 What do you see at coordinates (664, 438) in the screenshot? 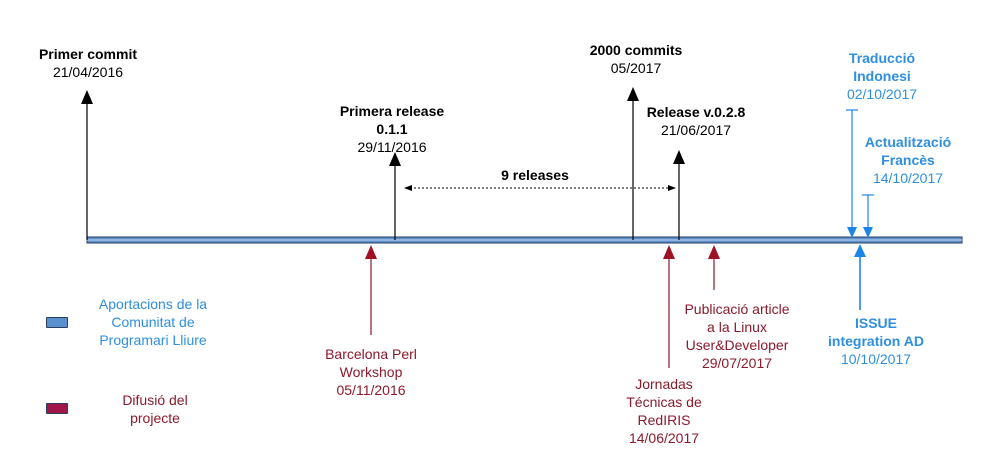
I see `event-date: 14/06/2017` at bounding box center [664, 438].